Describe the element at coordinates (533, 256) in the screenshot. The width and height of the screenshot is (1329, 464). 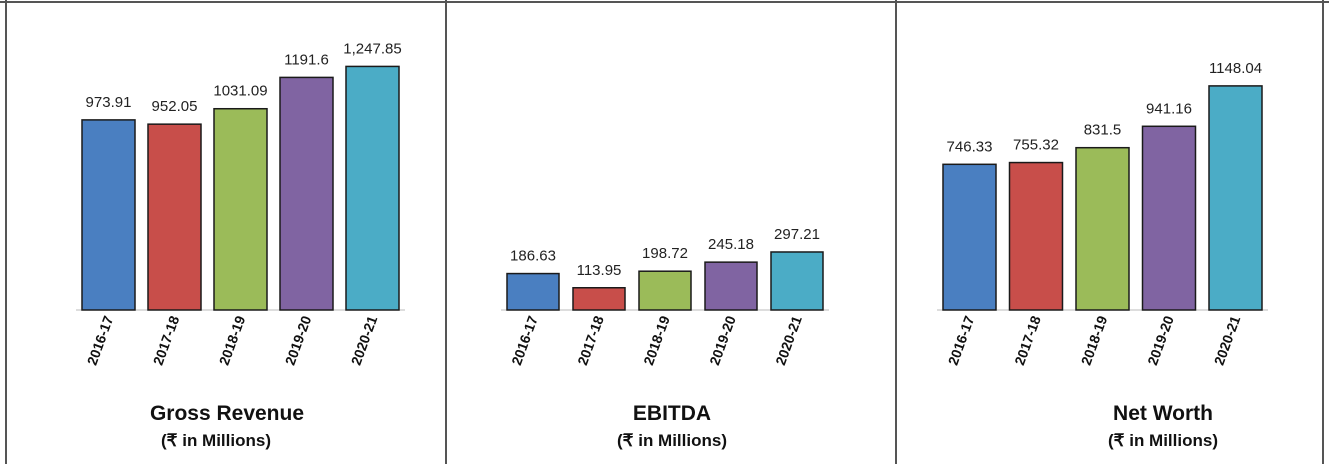
I see `ebitda-value-label: 186.63` at that location.